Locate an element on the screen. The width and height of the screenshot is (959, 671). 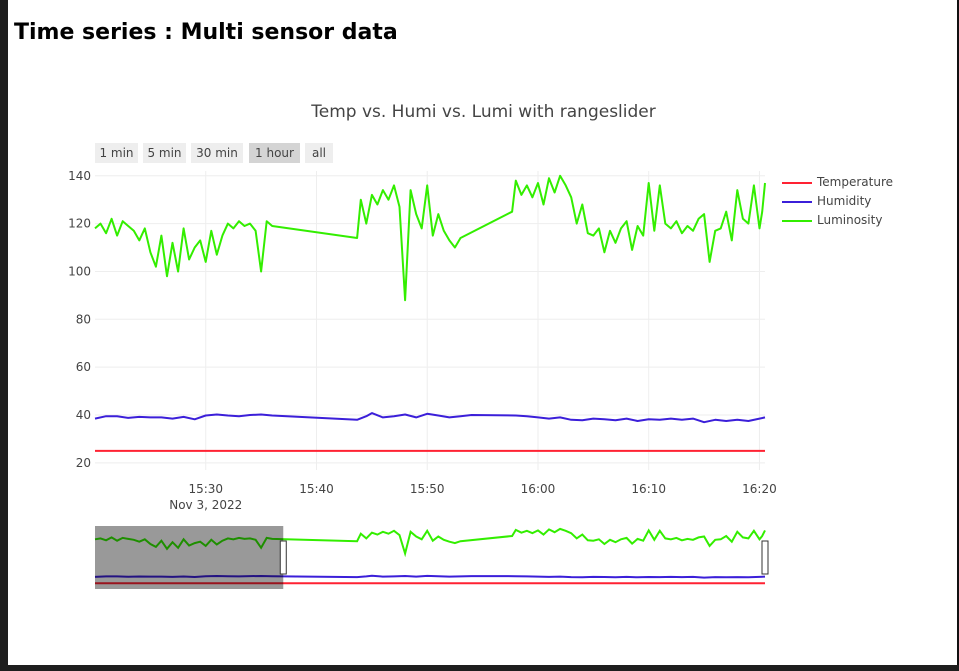
x-tick-label: 15:50 is located at coordinates (427, 489).